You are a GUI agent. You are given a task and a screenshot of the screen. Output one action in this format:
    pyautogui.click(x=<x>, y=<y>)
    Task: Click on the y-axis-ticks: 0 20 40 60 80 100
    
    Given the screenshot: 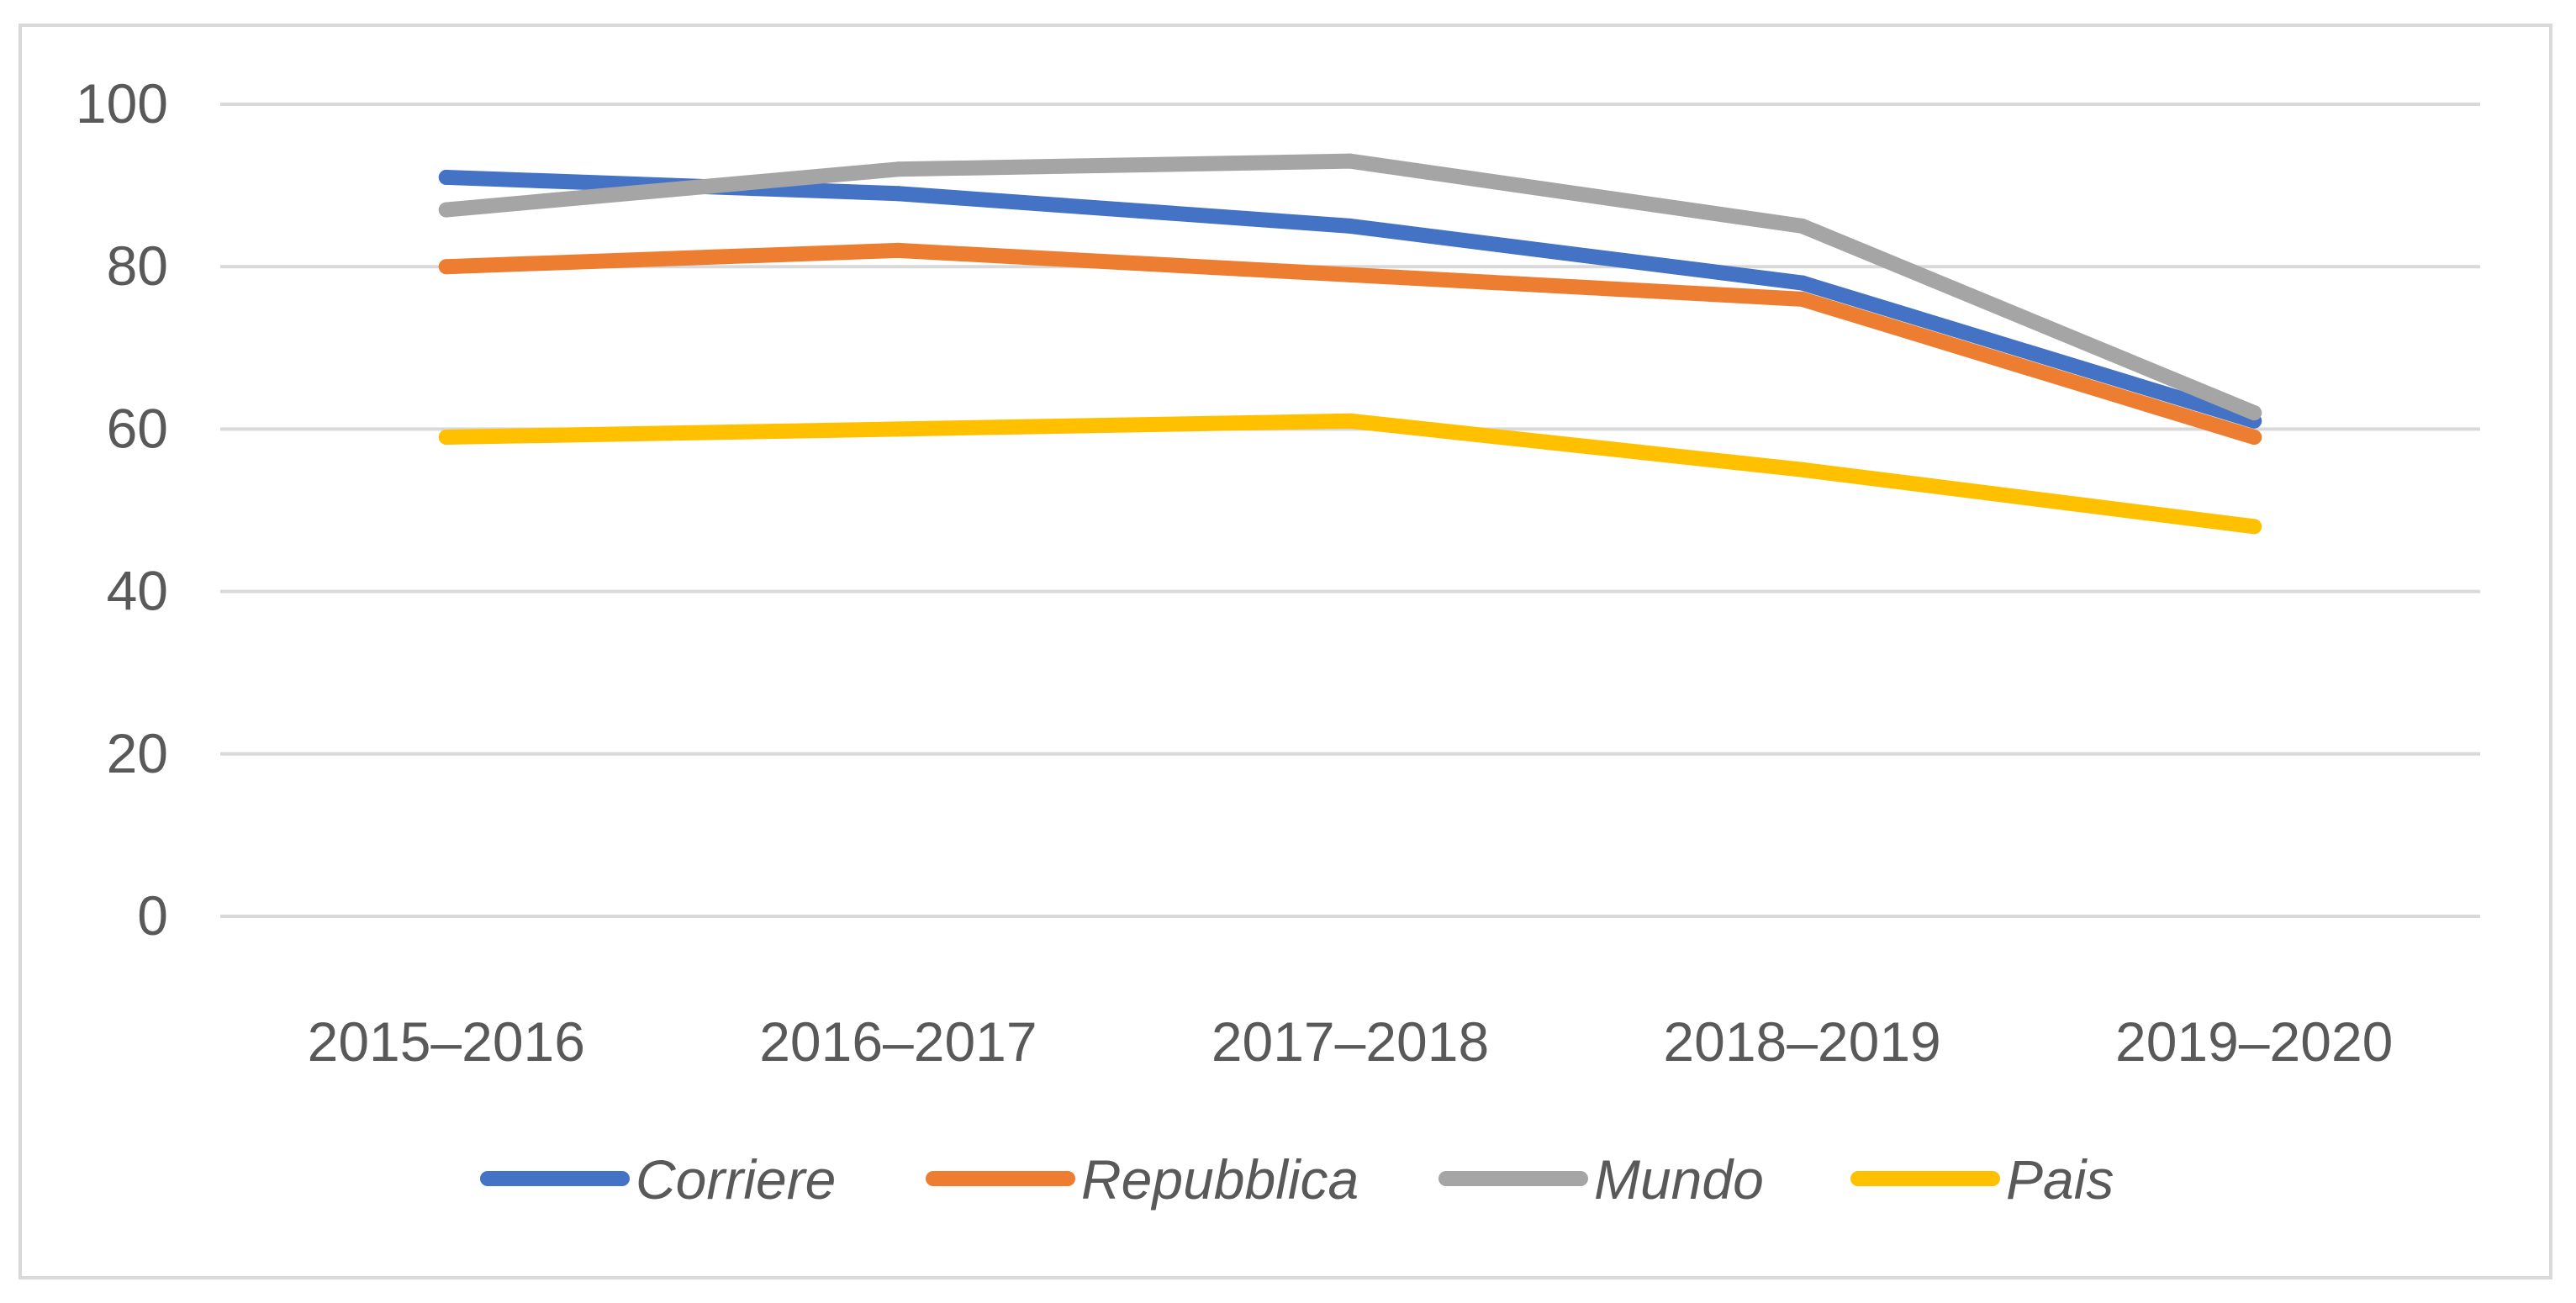 What is the action you would take?
    pyautogui.click(x=122, y=510)
    